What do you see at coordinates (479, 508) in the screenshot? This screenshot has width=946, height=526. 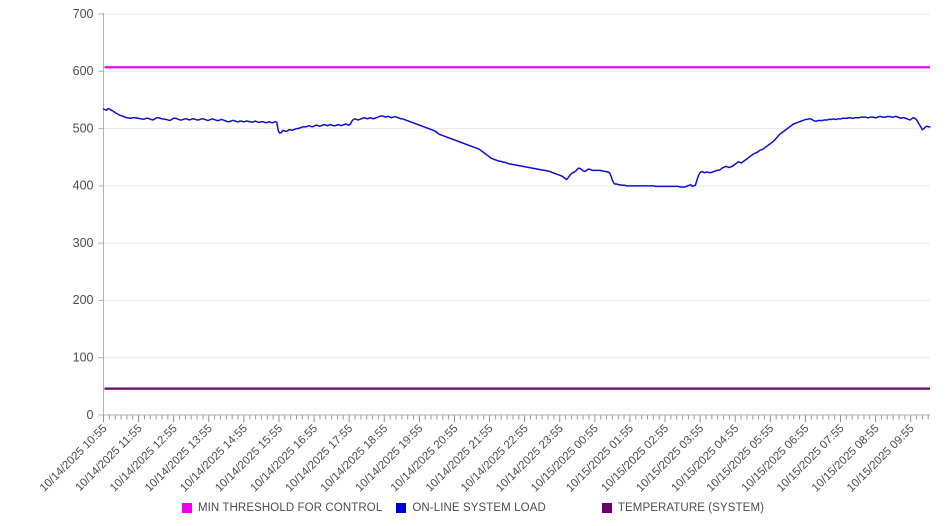 I see `legend-label-on-line-system-load: ON-LINE SYSTEM LOAD` at bounding box center [479, 508].